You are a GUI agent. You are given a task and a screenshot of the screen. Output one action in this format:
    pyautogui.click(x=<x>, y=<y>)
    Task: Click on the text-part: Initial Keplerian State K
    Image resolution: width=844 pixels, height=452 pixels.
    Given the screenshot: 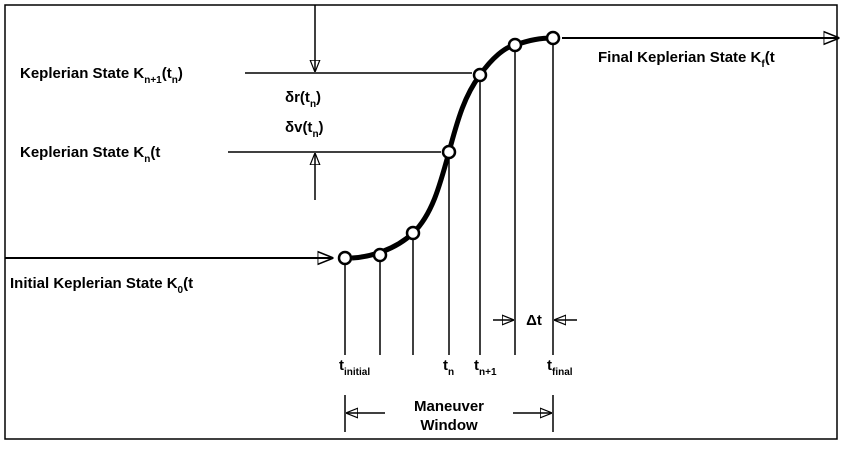 What is the action you would take?
    pyautogui.click(x=94, y=283)
    